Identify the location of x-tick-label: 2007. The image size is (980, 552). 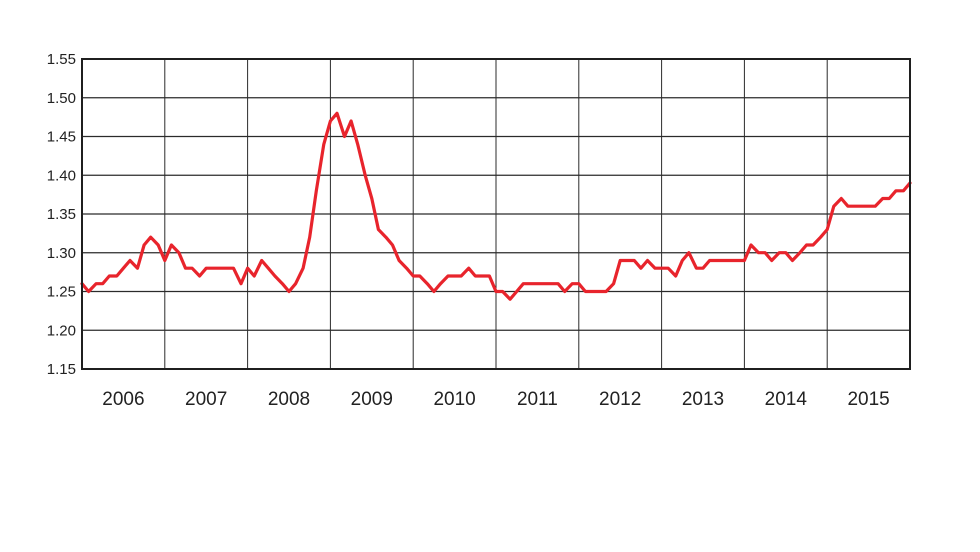
(206, 399).